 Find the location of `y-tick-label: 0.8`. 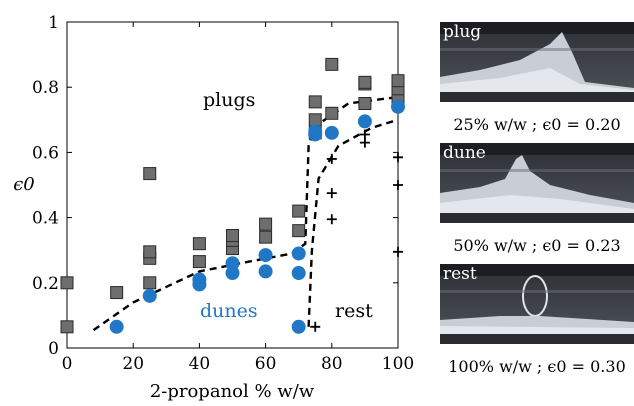

y-tick-label: 0.8 is located at coordinates (45, 88).